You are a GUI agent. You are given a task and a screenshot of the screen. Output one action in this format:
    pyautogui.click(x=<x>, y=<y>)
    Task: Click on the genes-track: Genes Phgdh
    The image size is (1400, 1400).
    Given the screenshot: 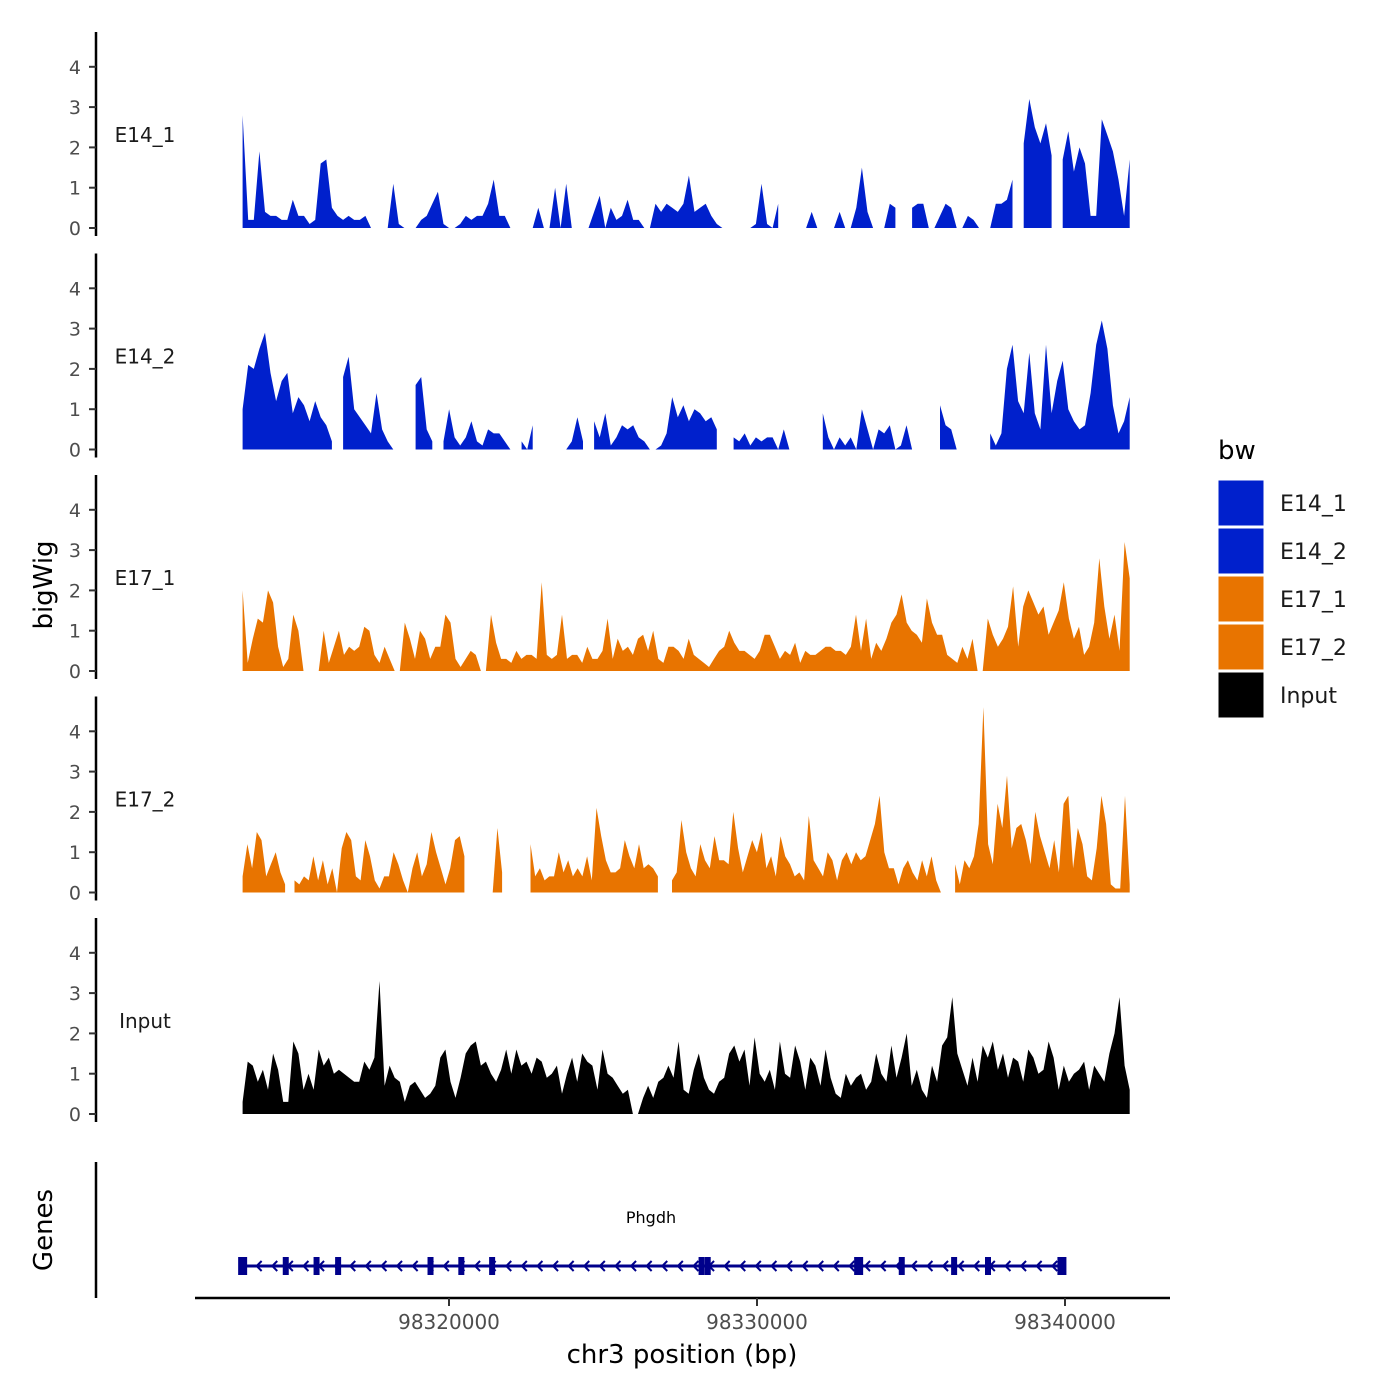 What is the action you would take?
    pyautogui.click(x=548, y=1230)
    